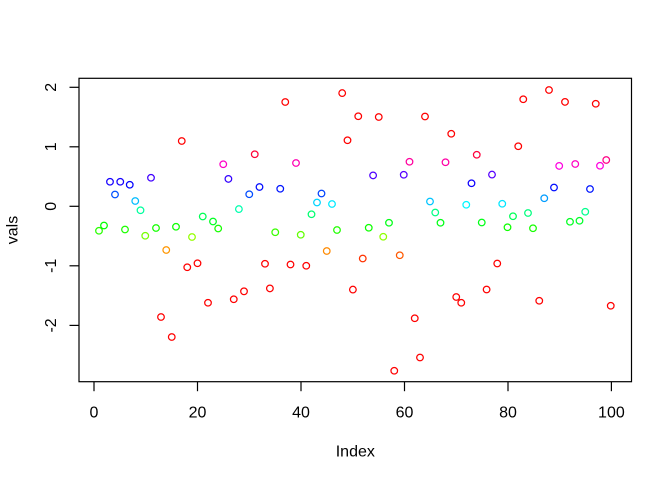 The image size is (672, 485). Describe the element at coordinates (13, 230) in the screenshot. I see `svg-text: vals` at that location.